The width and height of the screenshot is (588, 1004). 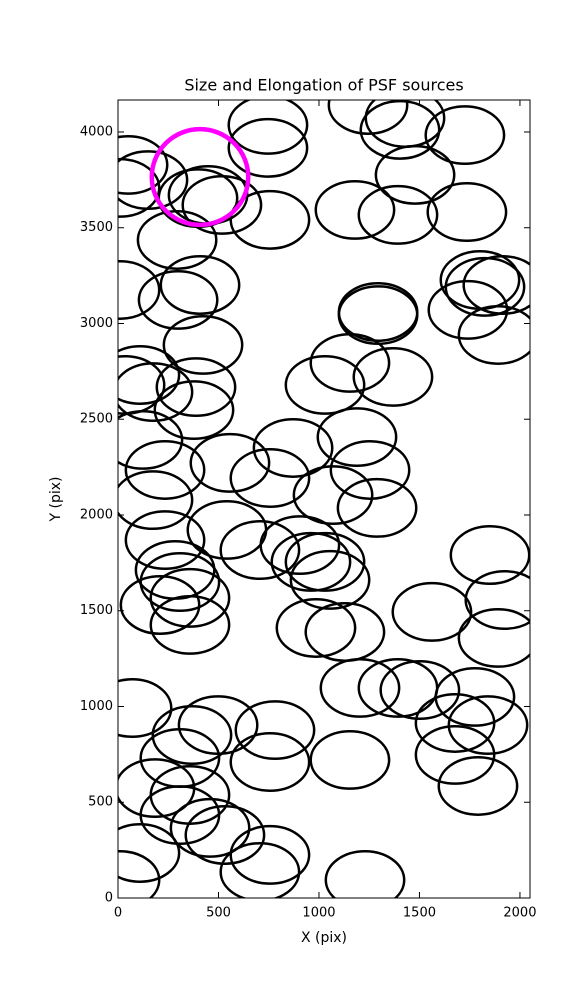 I want to click on y-axis-label: Y (pix), so click(x=56, y=500).